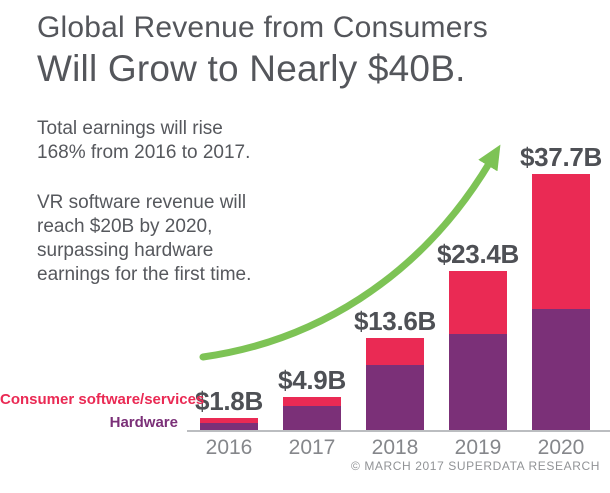 This screenshot has width=610, height=493. Describe the element at coordinates (229, 420) in the screenshot. I see `bar-segment-software-2016` at that location.